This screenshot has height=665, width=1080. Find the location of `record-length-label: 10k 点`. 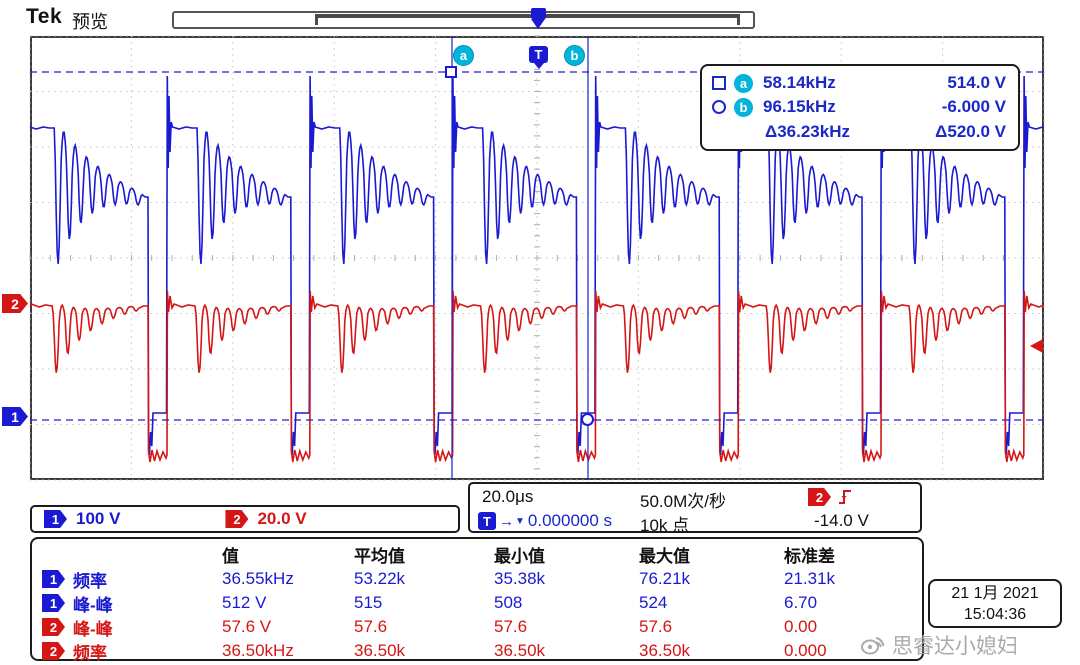

record-length-label: 10k 点 is located at coordinates (665, 525).